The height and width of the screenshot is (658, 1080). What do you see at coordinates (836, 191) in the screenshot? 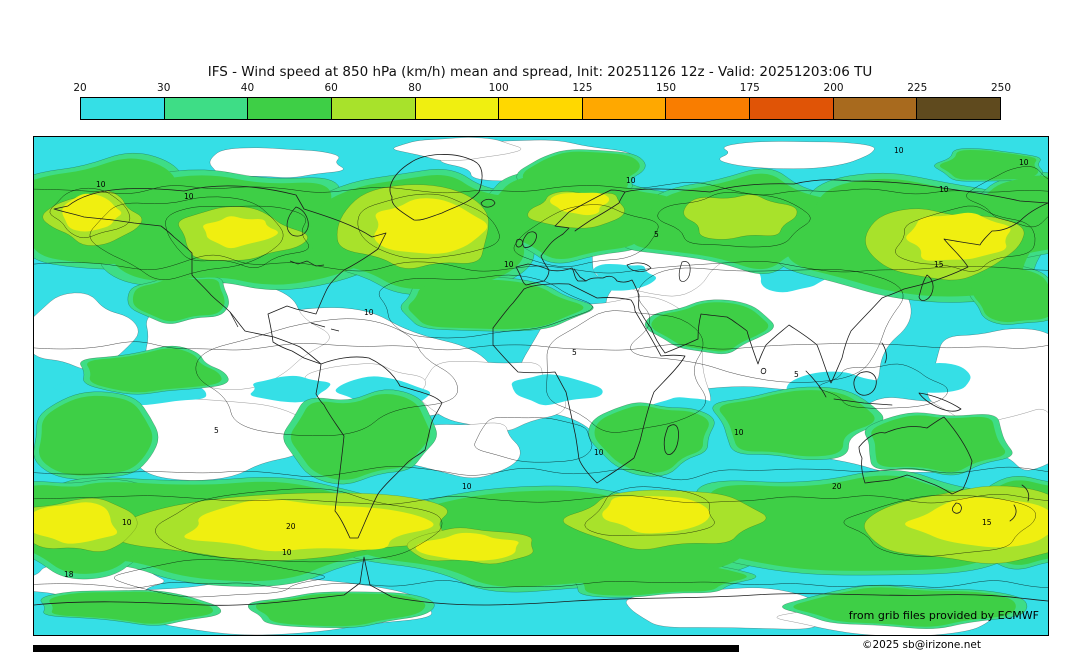
I see `coast-asia-north` at bounding box center [836, 191].